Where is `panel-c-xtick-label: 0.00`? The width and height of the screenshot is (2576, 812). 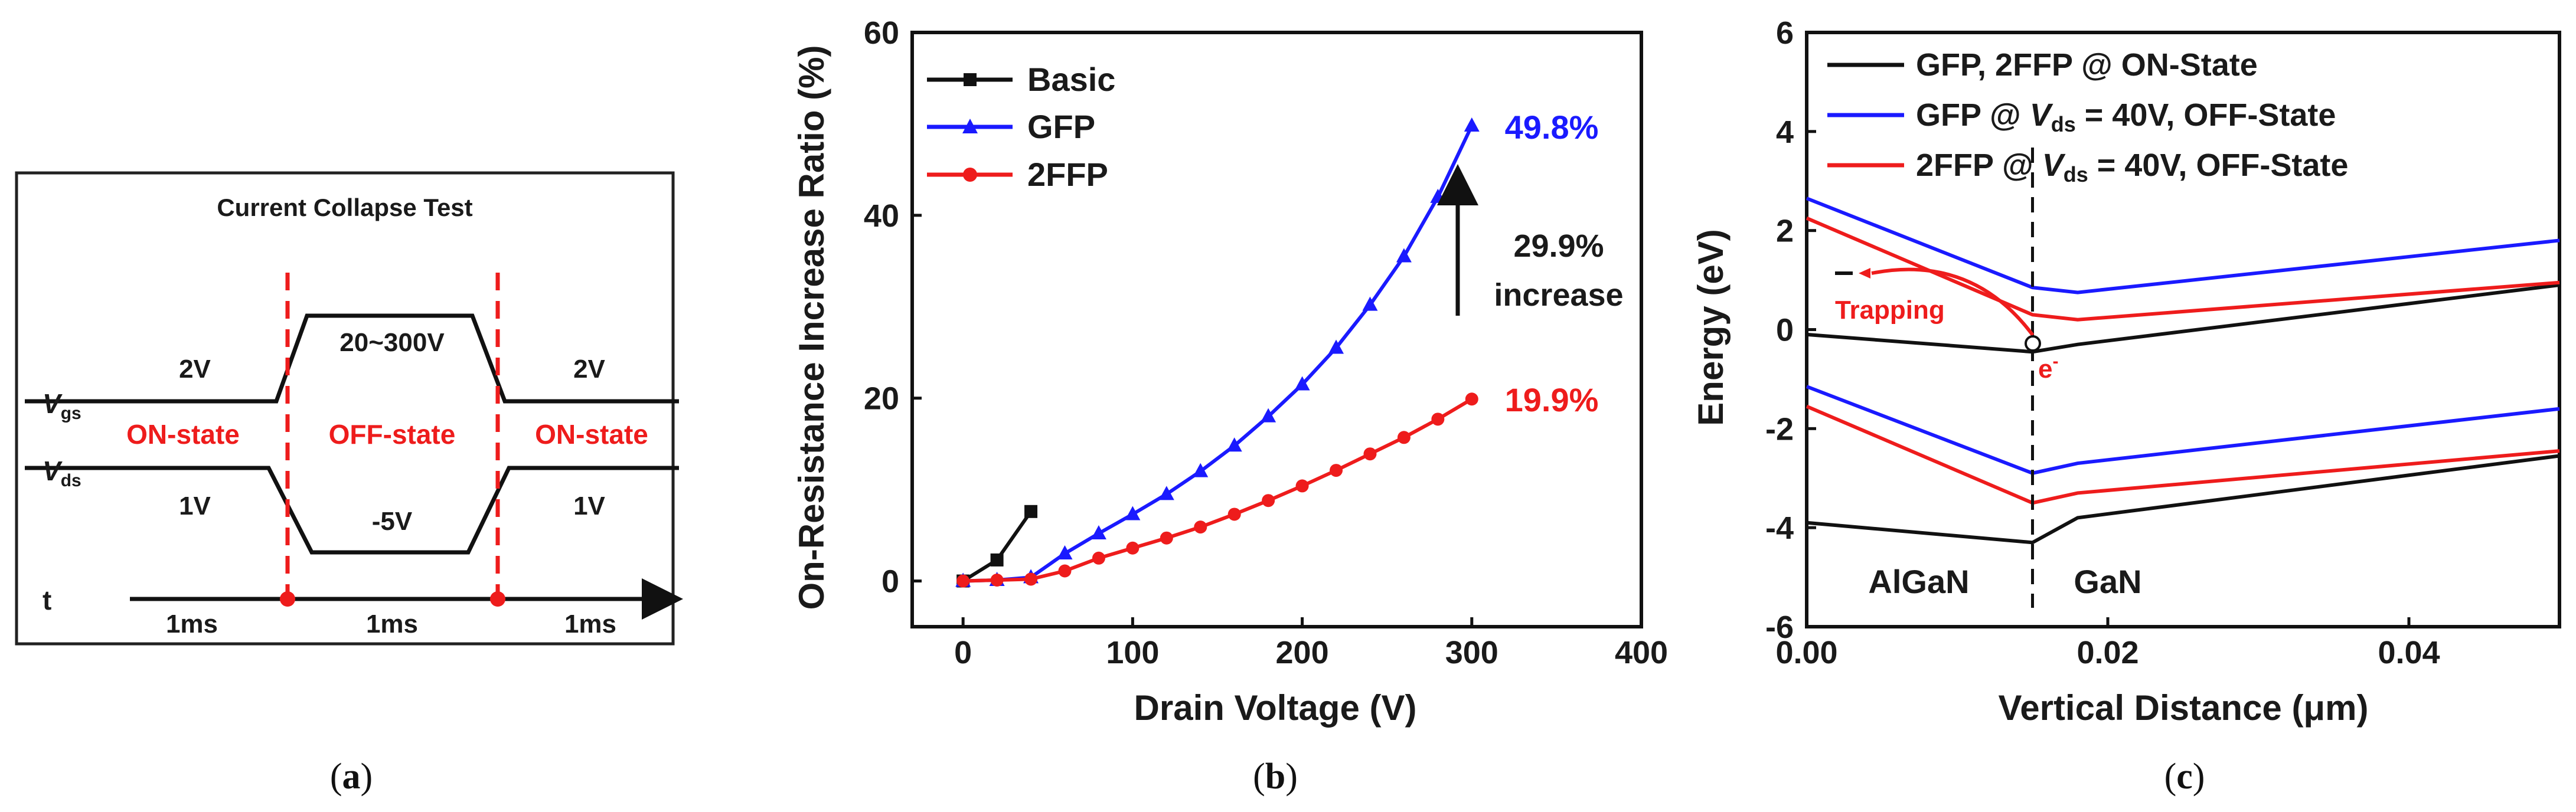
panel-c-xtick-label: 0.00 is located at coordinates (1806, 653).